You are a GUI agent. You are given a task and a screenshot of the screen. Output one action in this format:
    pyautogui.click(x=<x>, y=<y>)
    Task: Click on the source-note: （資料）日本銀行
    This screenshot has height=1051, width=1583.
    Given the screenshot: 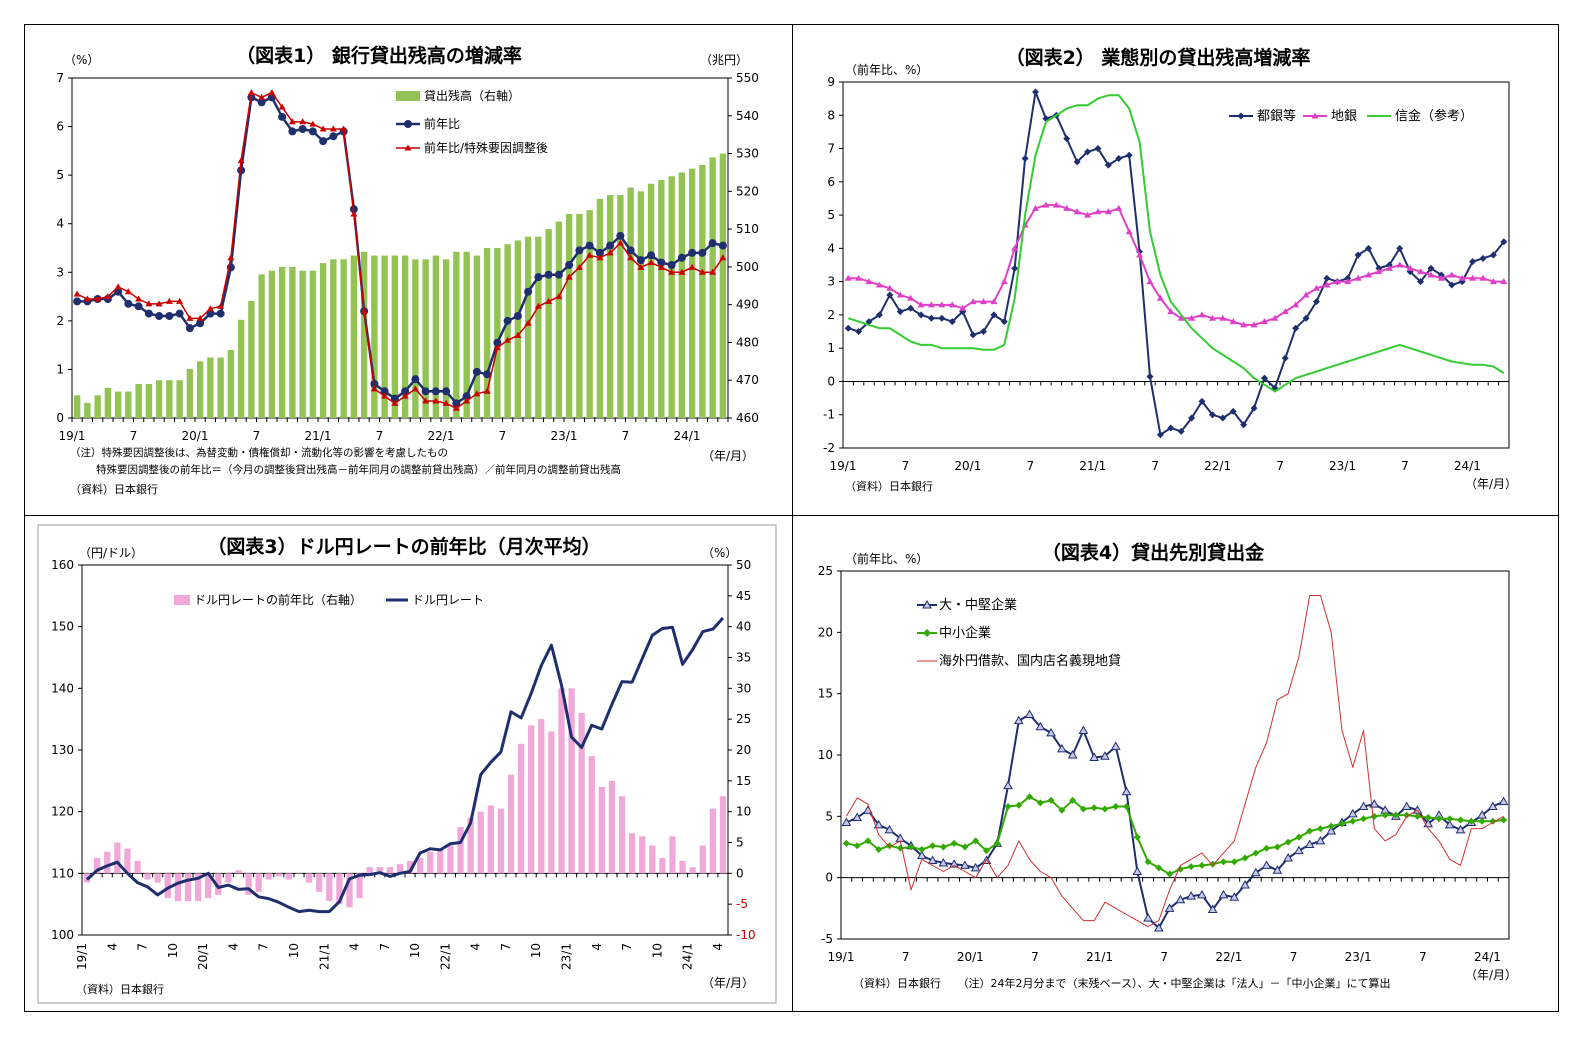 What is the action you would take?
    pyautogui.click(x=889, y=486)
    